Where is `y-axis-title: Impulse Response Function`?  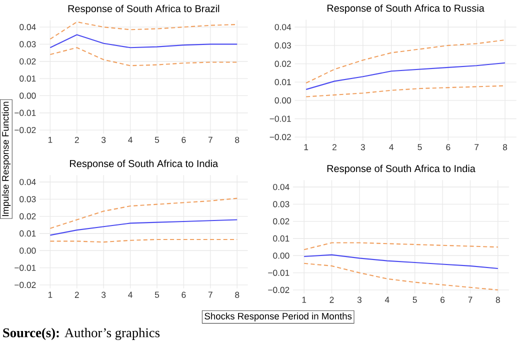 y-axis-title: Impulse Response Function is located at coordinates (6, 159).